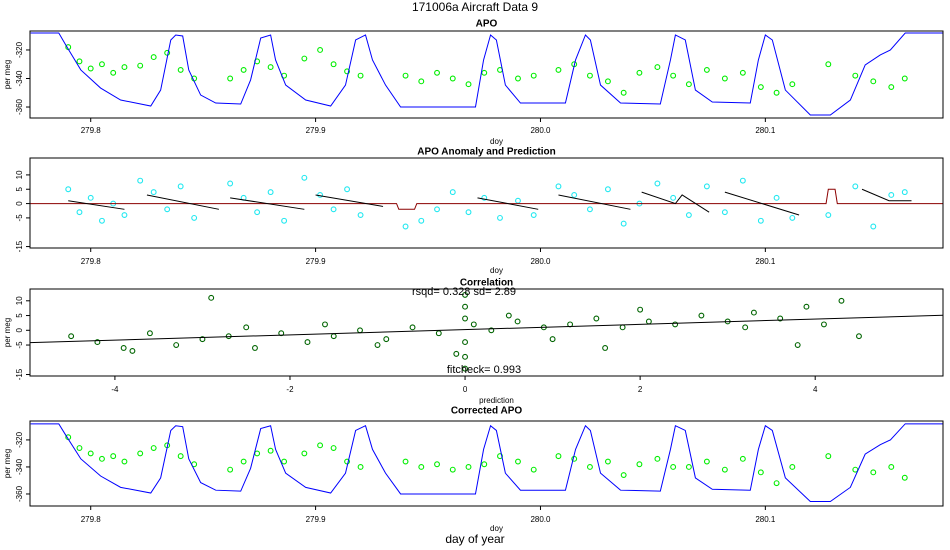 Image resolution: width=950 pixels, height=550 pixels. I want to click on y-tick-label: -340, so click(19, 78).